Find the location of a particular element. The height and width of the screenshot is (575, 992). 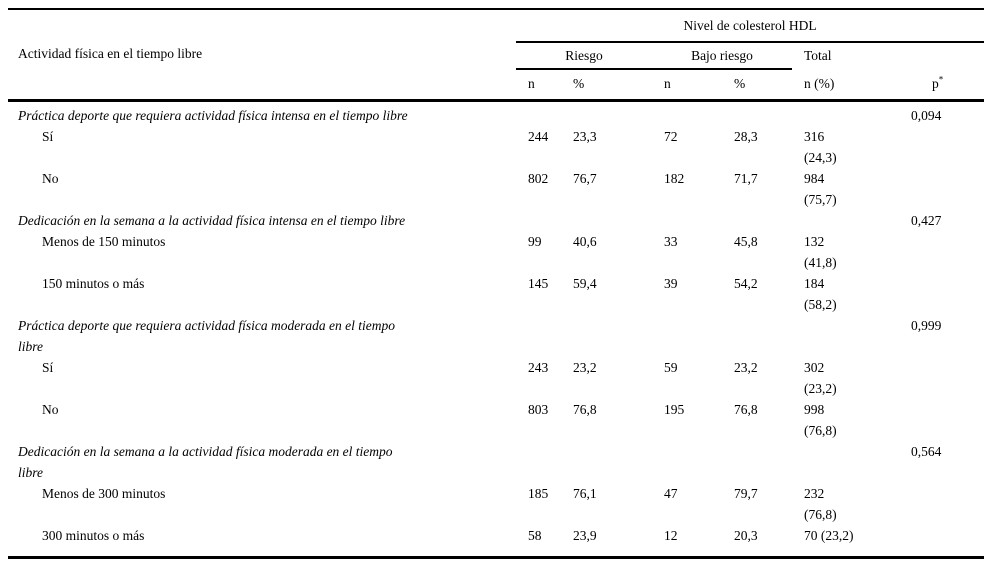

cell-bajo-pct: 79,7 is located at coordinates (746, 493).